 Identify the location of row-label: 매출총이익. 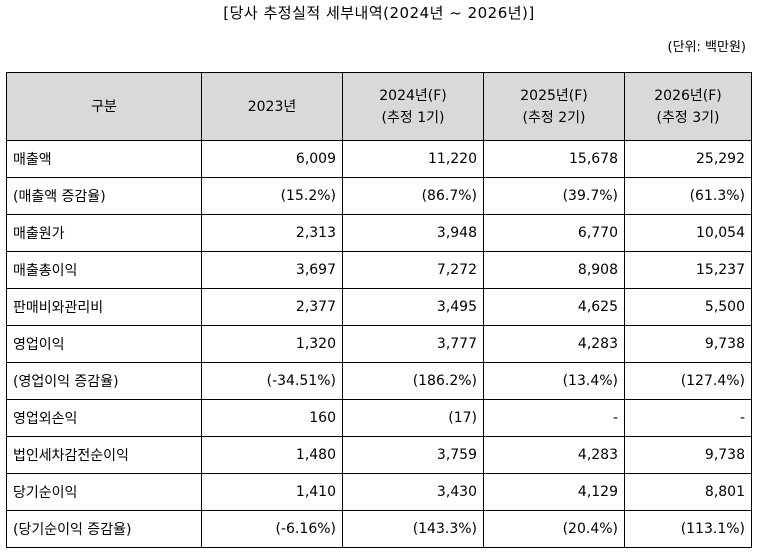
(104, 270).